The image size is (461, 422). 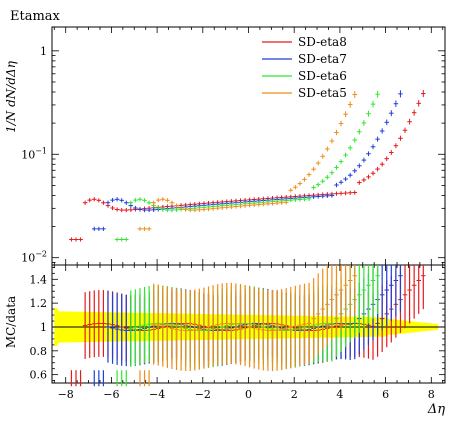 What do you see at coordinates (39, 351) in the screenshot?
I see `y-tick-label: 0.8` at bounding box center [39, 351].